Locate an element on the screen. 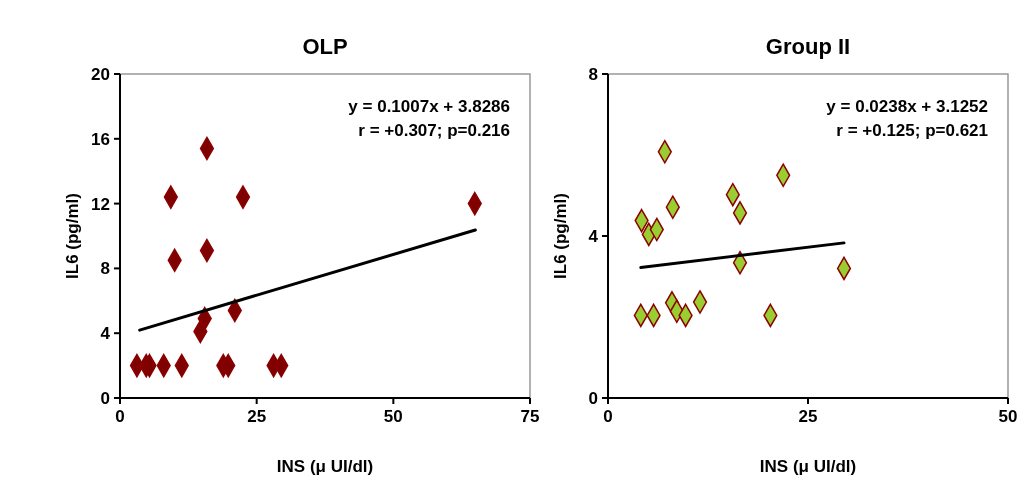 Image resolution: width=1031 pixels, height=493 pixels. annotation: y = 0.0238x + 3.1252 is located at coordinates (907, 106).